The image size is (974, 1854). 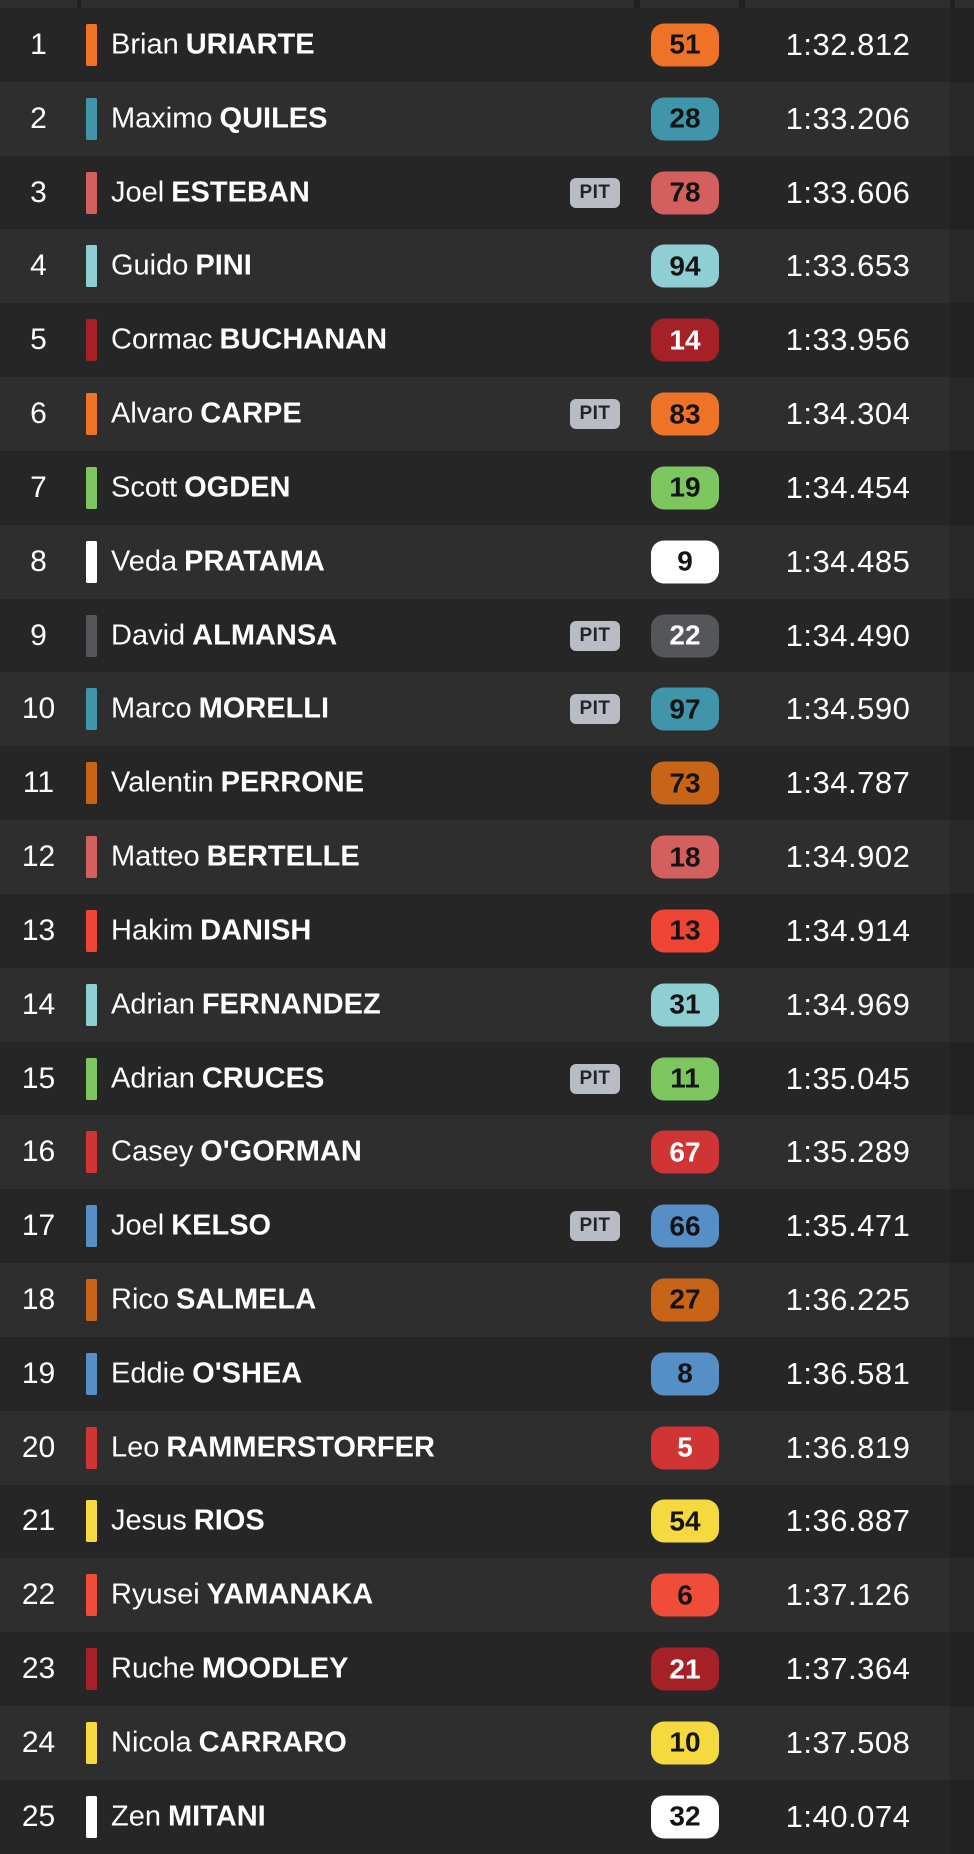 I want to click on rider-row: 25 Zen MITANI 32 1:40.074, so click(x=487, y=1816).